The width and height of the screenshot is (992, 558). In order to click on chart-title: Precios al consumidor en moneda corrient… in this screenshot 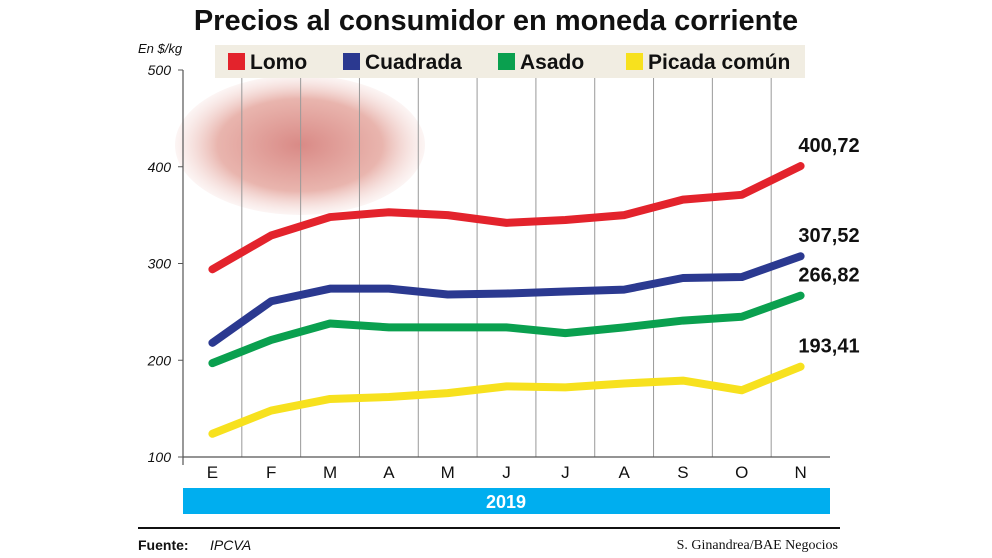, I will do `click(496, 21)`.